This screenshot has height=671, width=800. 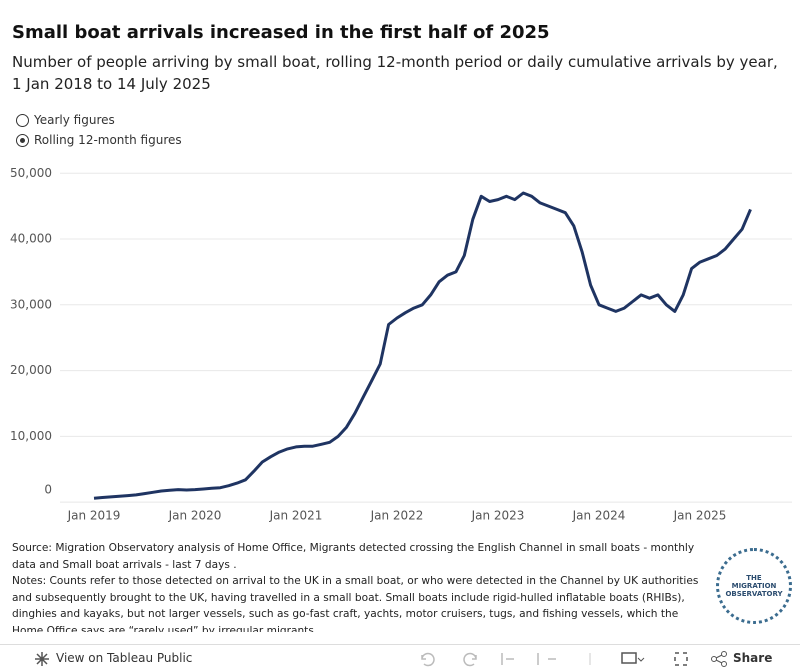 I want to click on x-tick-label: Jan 2022, so click(x=397, y=516).